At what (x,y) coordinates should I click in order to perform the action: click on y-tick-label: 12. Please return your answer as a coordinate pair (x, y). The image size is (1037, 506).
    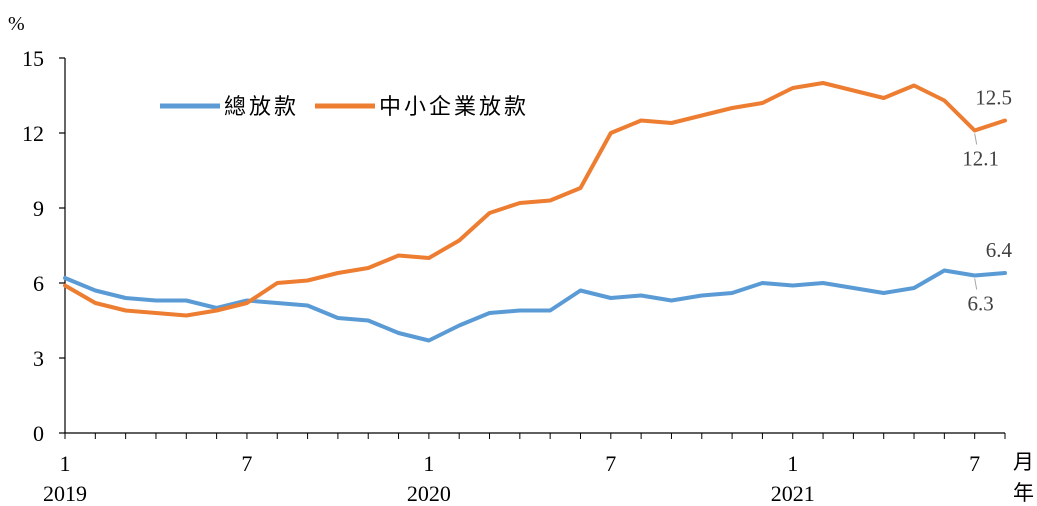
    Looking at the image, I should click on (33, 133).